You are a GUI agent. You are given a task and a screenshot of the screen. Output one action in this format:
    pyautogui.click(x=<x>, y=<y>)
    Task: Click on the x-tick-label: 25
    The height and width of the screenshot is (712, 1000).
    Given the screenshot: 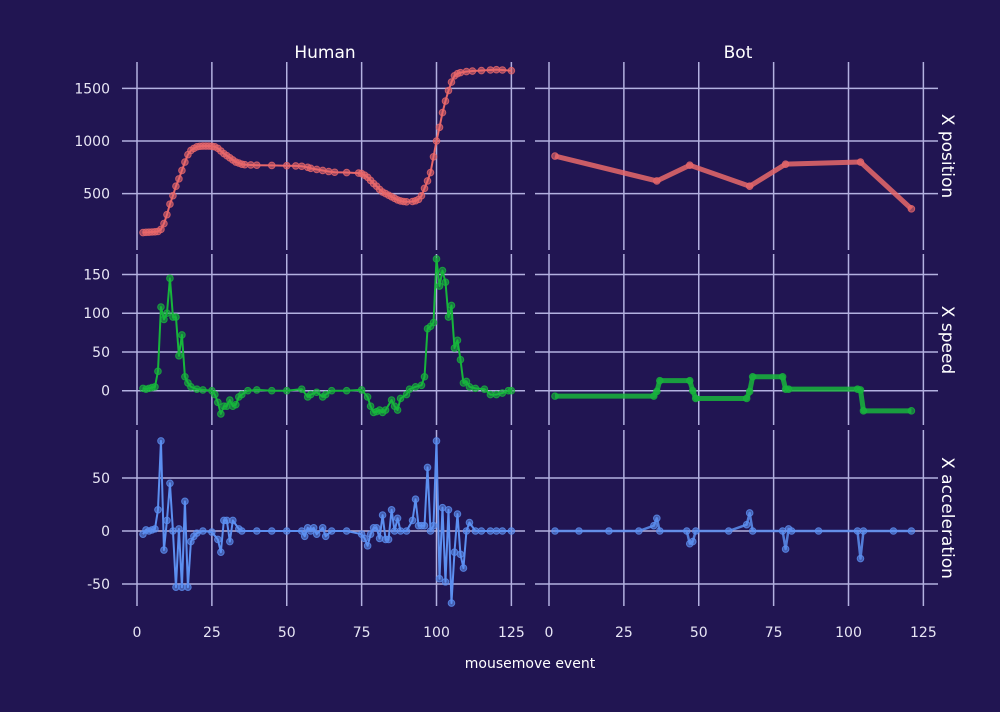 What is the action you would take?
    pyautogui.click(x=212, y=633)
    